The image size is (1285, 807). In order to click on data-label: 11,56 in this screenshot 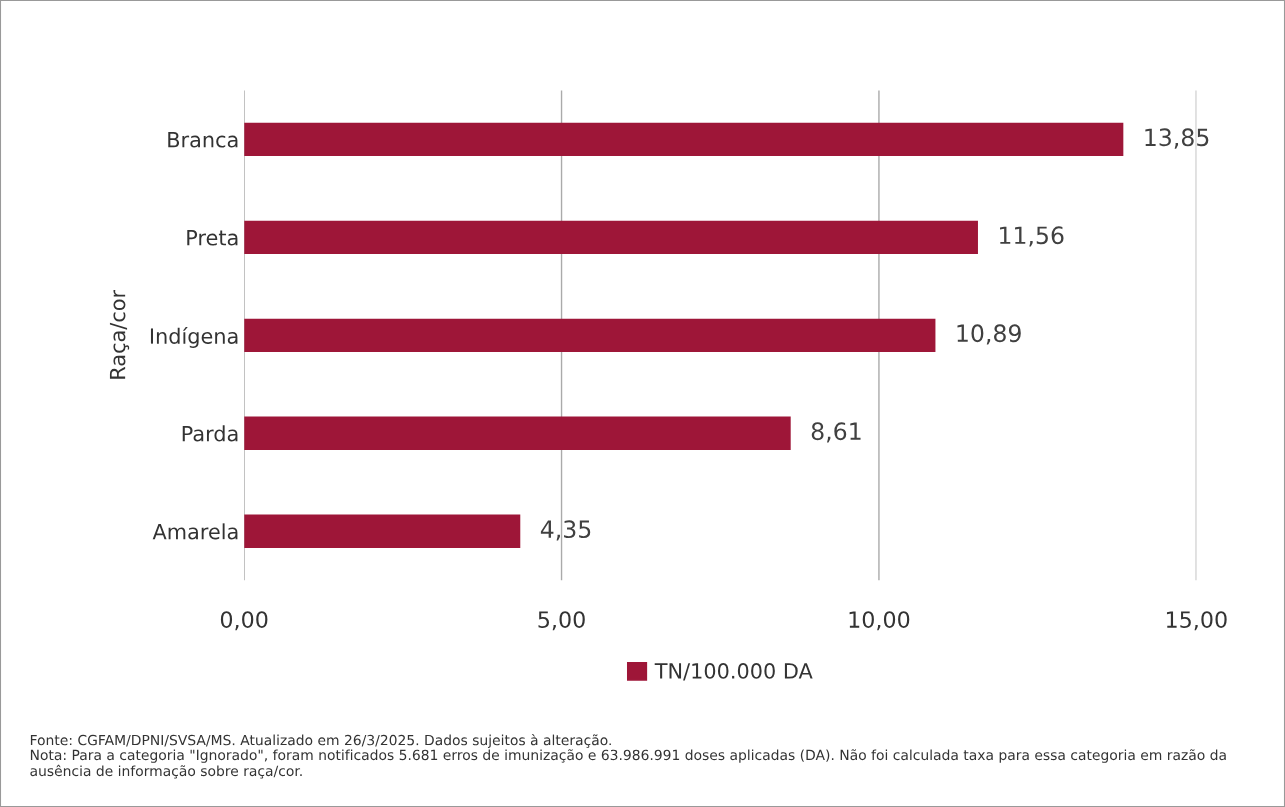, I will do `click(1032, 236)`.